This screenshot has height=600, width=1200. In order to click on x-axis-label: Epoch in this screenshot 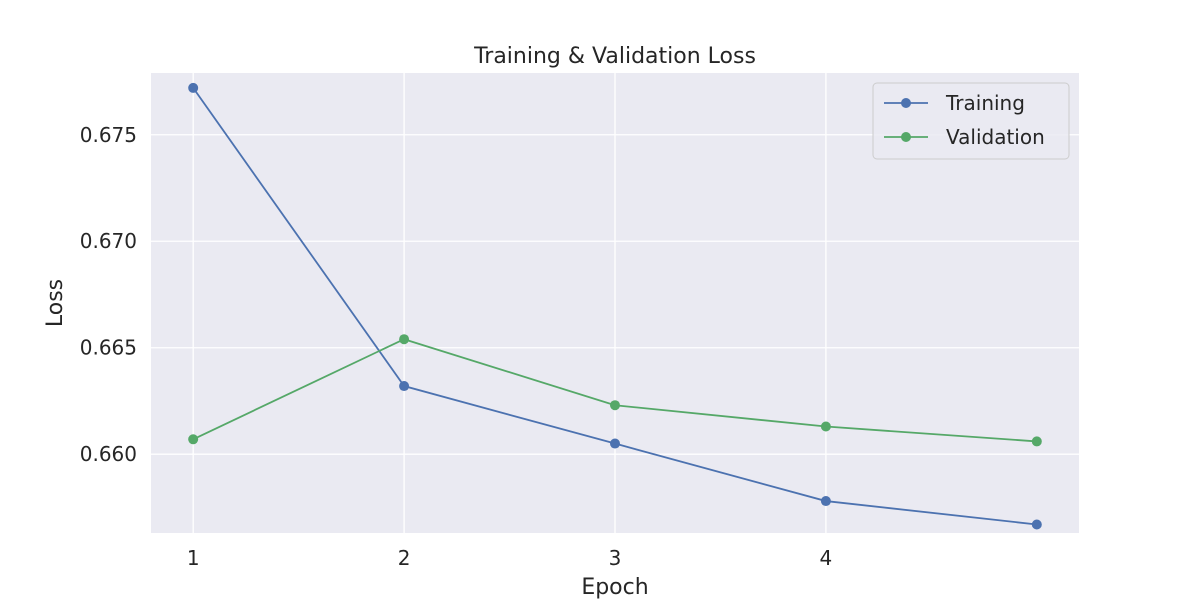, I will do `click(614, 587)`.